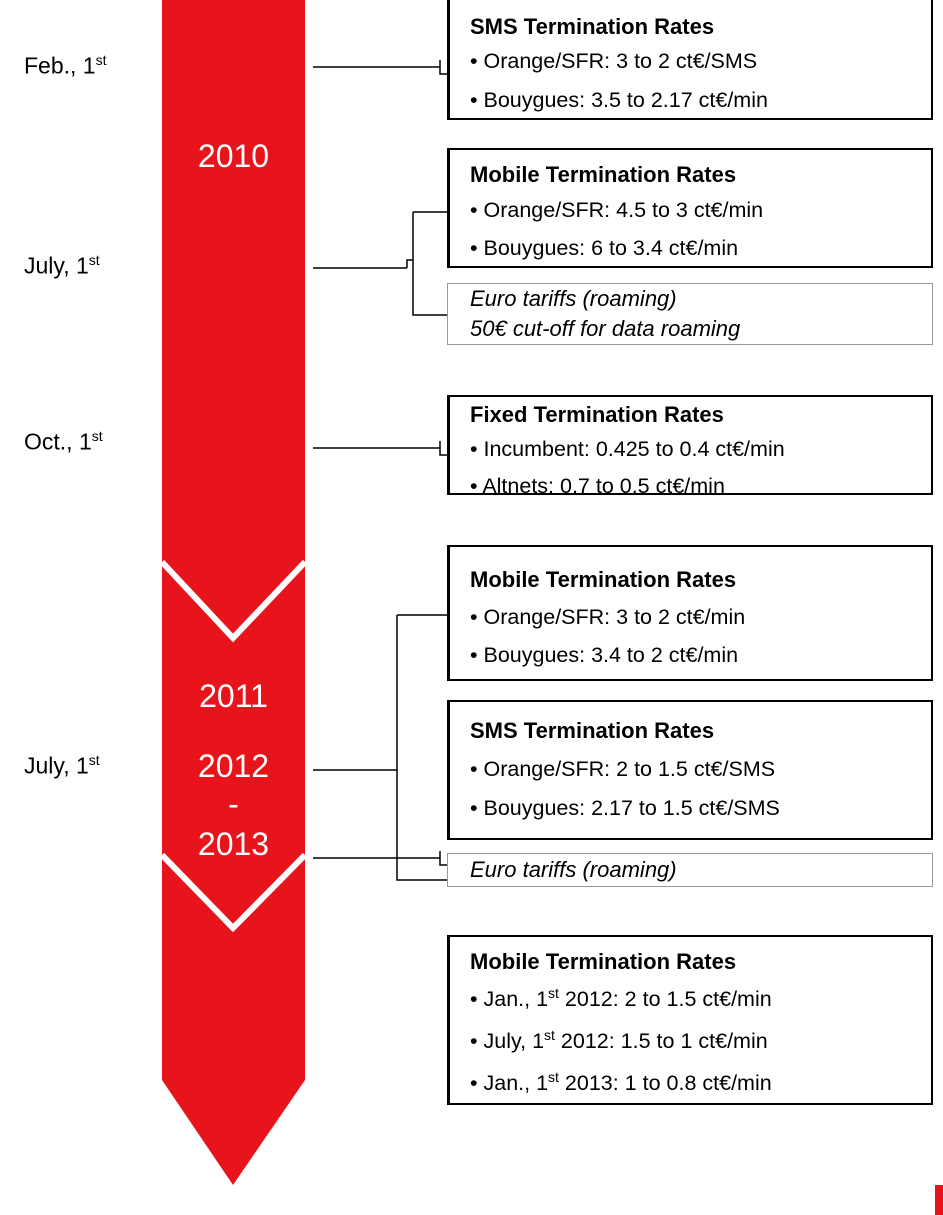  Describe the element at coordinates (58, 441) in the screenshot. I see `date-text: Oct., 1` at that location.